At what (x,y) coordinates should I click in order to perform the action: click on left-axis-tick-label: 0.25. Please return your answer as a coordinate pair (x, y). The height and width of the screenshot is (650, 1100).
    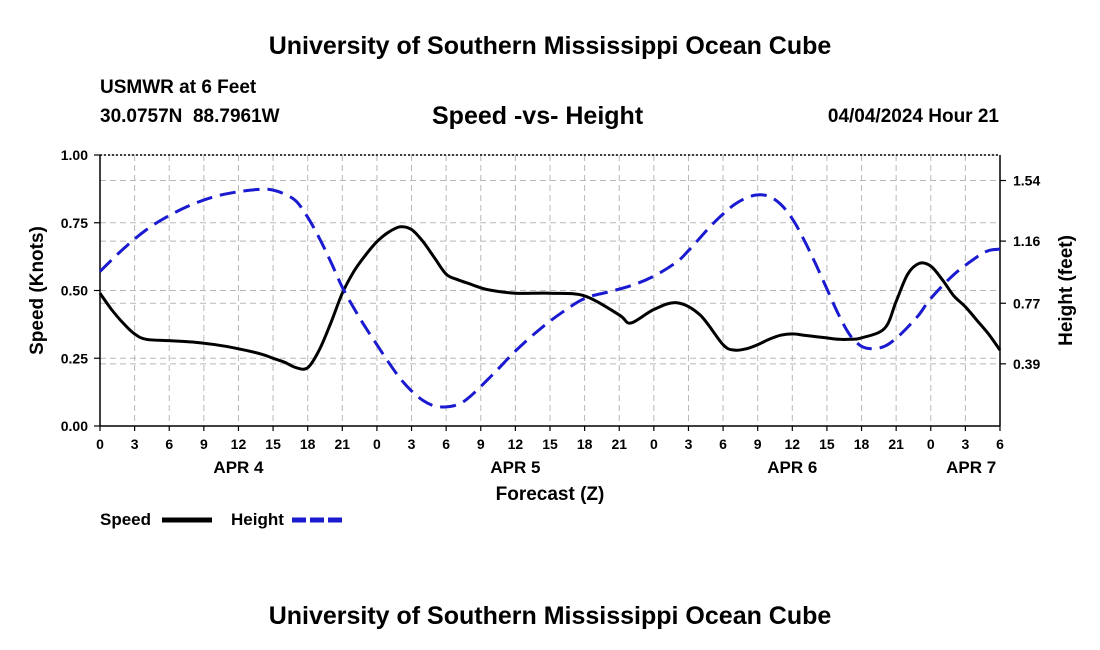
    Looking at the image, I should click on (74, 358).